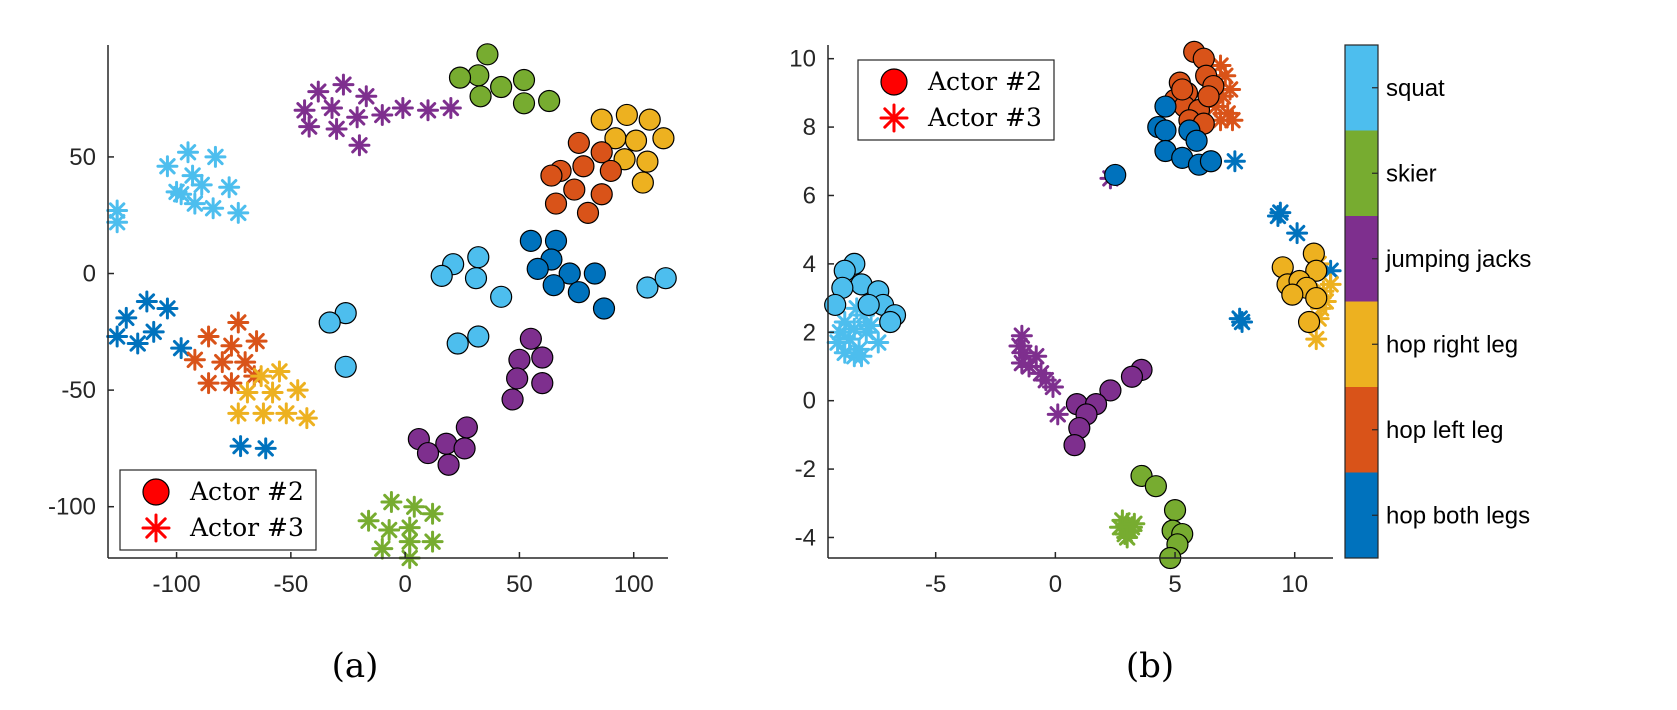 Image resolution: width=1677 pixels, height=710 pixels. Describe the element at coordinates (78, 390) in the screenshot. I see `y-tick-label: -50` at that location.